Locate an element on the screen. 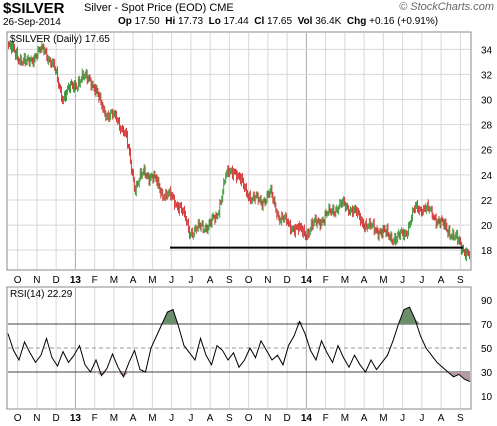  price-x-tick-label: 13 is located at coordinates (76, 280).